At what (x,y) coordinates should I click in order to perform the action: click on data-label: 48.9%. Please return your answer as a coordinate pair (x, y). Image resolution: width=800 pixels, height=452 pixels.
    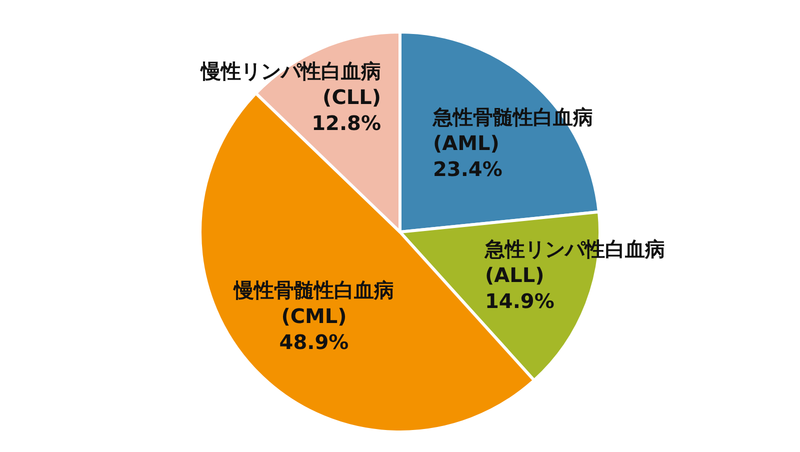
    Looking at the image, I should click on (314, 342).